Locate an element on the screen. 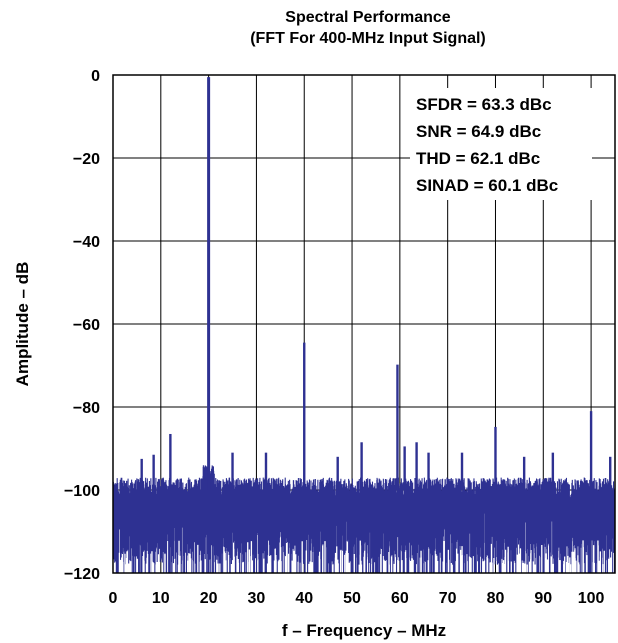 The image size is (618, 643). annotation-sinad: SINAD = 60.1 dBc is located at coordinates (487, 185).